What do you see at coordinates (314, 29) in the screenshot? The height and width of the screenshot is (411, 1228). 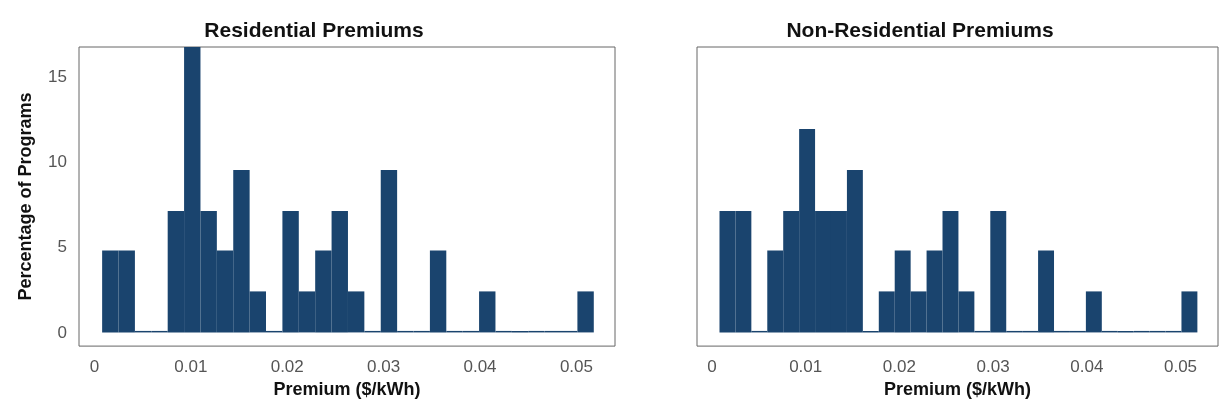 I see `chart-title: Residential Premiums` at bounding box center [314, 29].